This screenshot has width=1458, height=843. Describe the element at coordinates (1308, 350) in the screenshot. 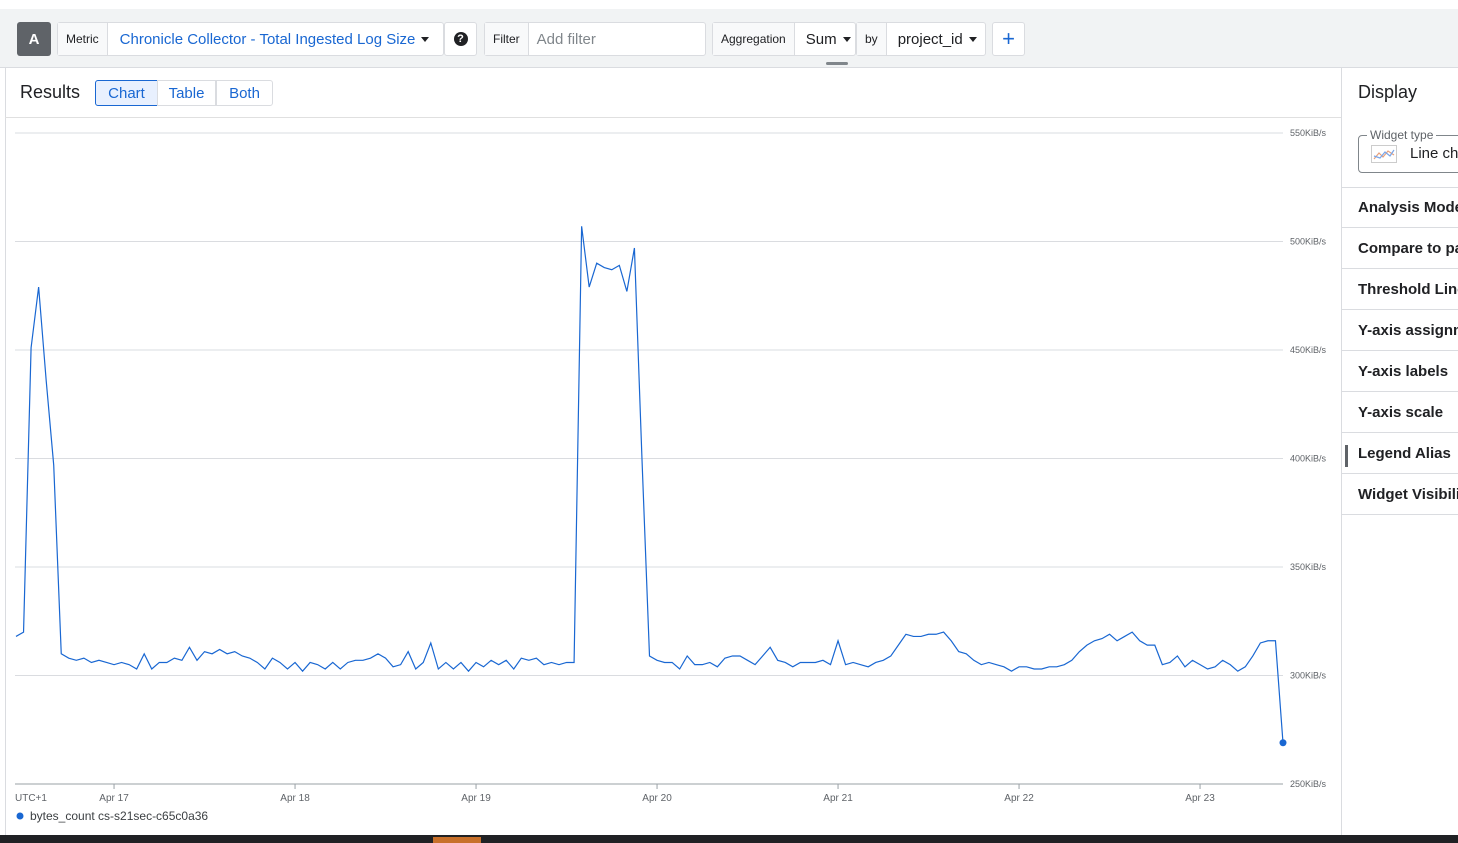

I see `y-tick-label: 450KiB/s` at that location.